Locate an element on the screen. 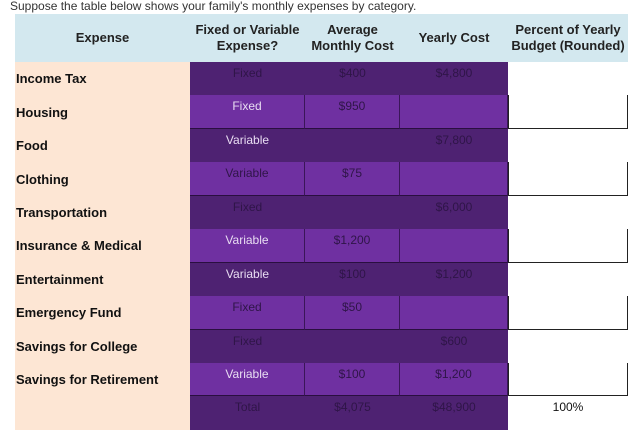 This screenshot has height=439, width=635. table-row: Food Variable $7,800 is located at coordinates (321, 145).